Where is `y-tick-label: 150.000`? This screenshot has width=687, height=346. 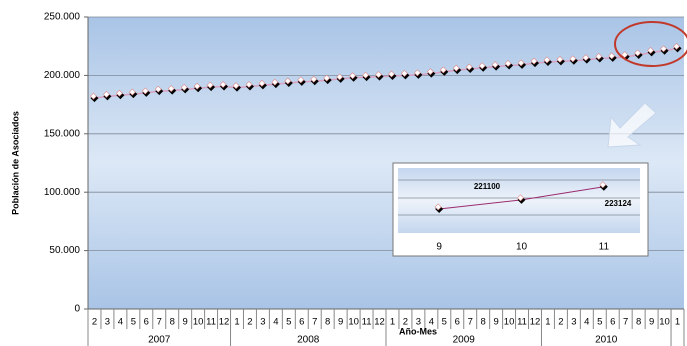 y-tick-label: 150.000 is located at coordinates (62, 133).